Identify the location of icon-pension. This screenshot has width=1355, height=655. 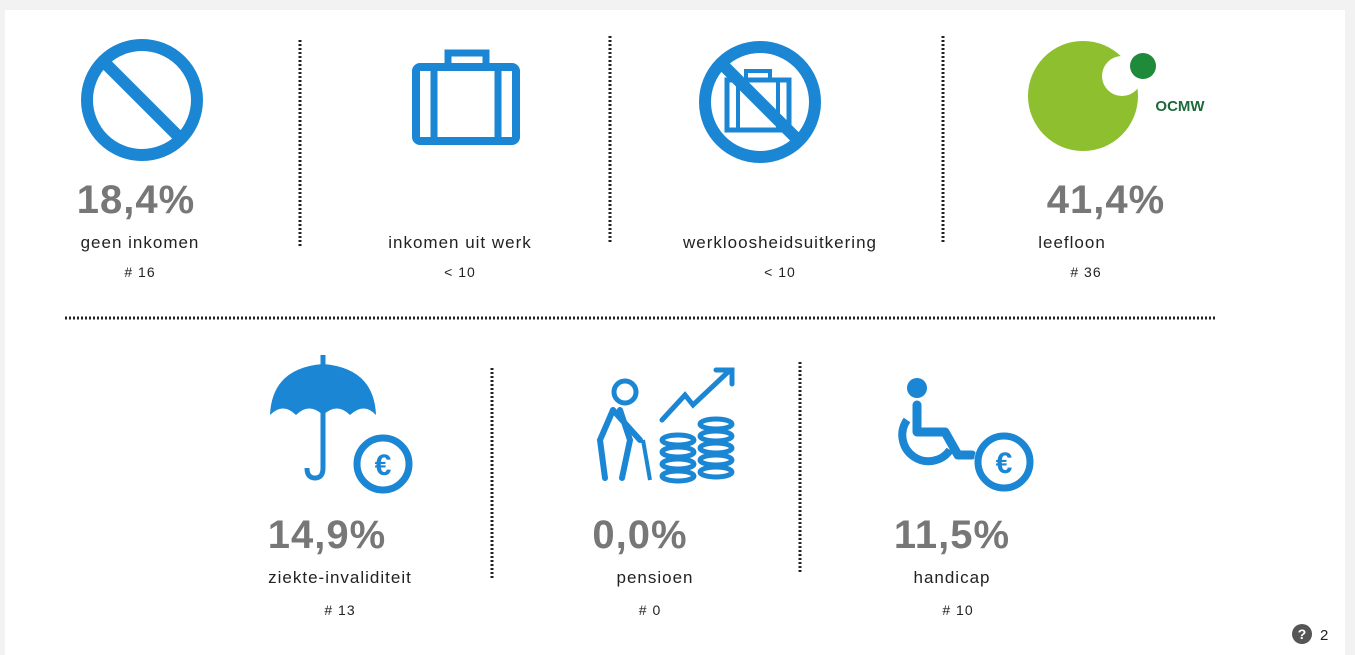
(665, 425).